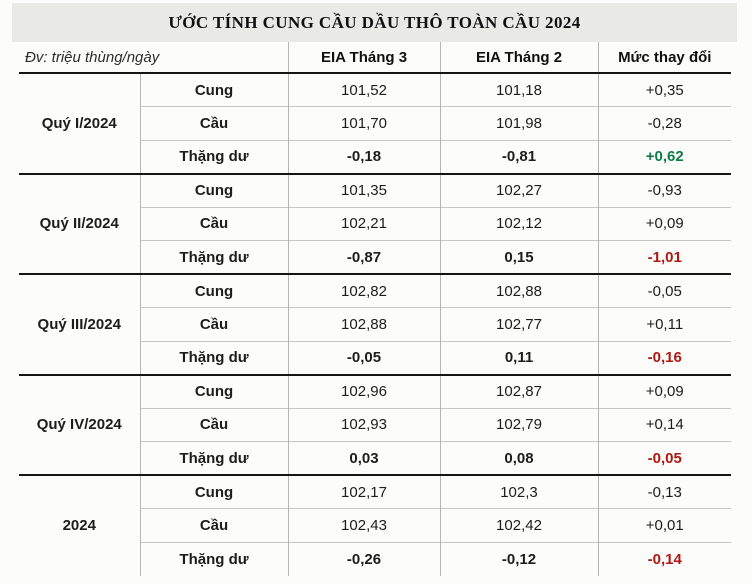 This screenshot has width=752, height=584. I want to click on value-change: -0,93, so click(664, 189).